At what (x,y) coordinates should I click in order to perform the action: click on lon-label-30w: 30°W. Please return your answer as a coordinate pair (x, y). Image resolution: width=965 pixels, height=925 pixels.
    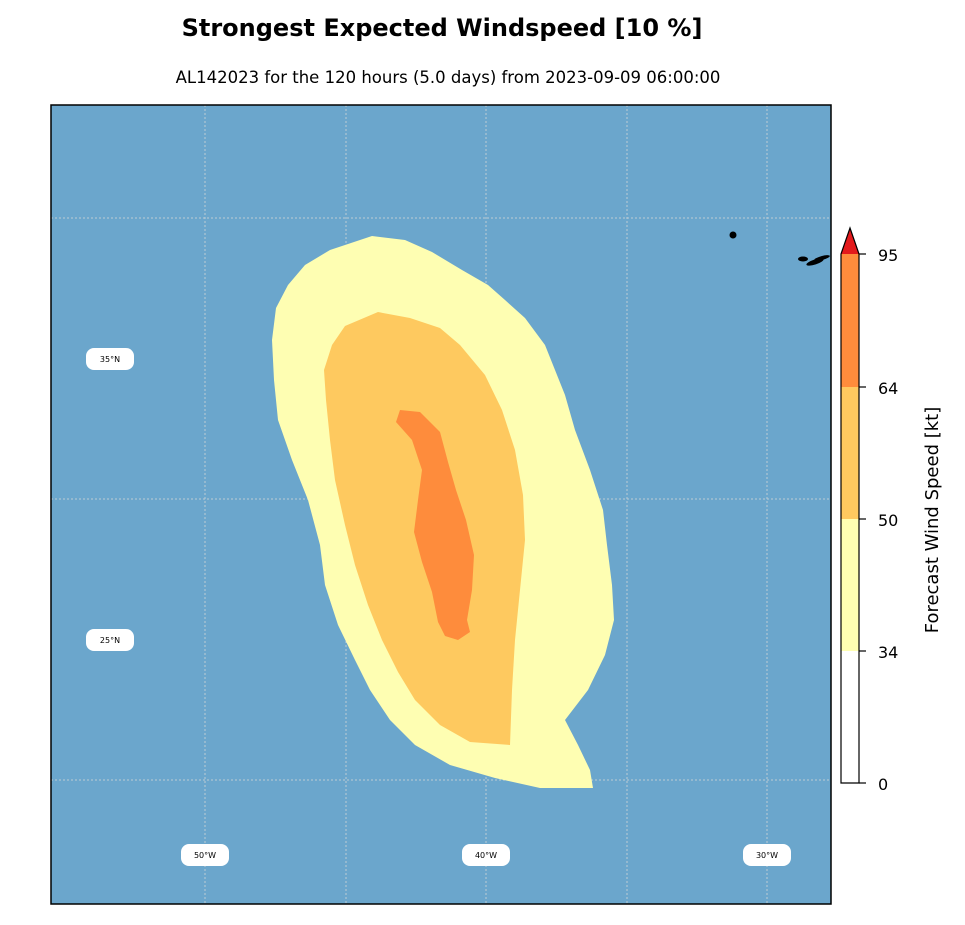
    Looking at the image, I should click on (767, 855).